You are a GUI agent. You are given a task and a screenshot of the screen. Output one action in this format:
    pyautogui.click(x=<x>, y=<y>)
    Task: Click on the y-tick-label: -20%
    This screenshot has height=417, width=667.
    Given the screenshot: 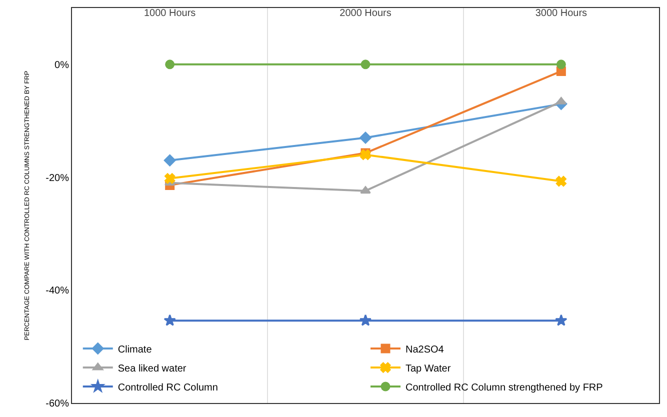 What is the action you would take?
    pyautogui.click(x=58, y=178)
    